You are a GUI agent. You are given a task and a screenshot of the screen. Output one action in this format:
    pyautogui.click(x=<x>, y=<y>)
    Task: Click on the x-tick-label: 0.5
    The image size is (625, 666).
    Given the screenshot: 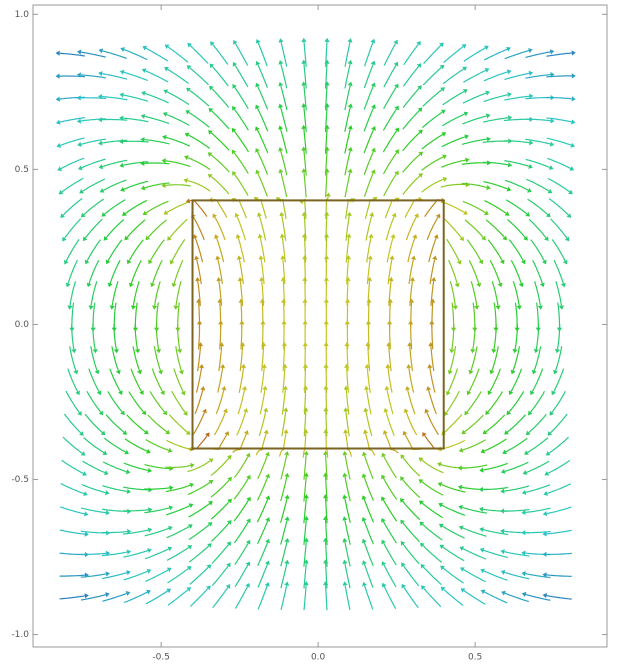 What is the action you would take?
    pyautogui.click(x=475, y=658)
    